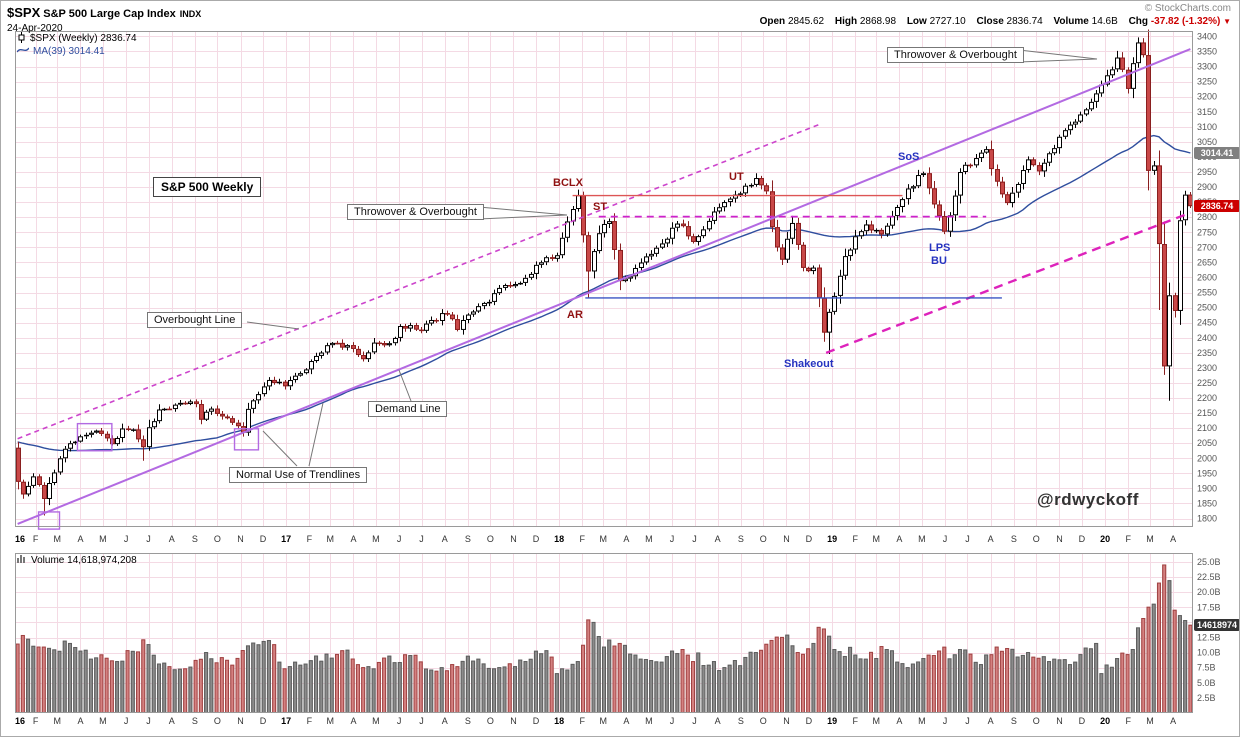 The image size is (1240, 737). Describe the element at coordinates (568, 183) in the screenshot. I see `bclx-tag: BCLX` at that location.